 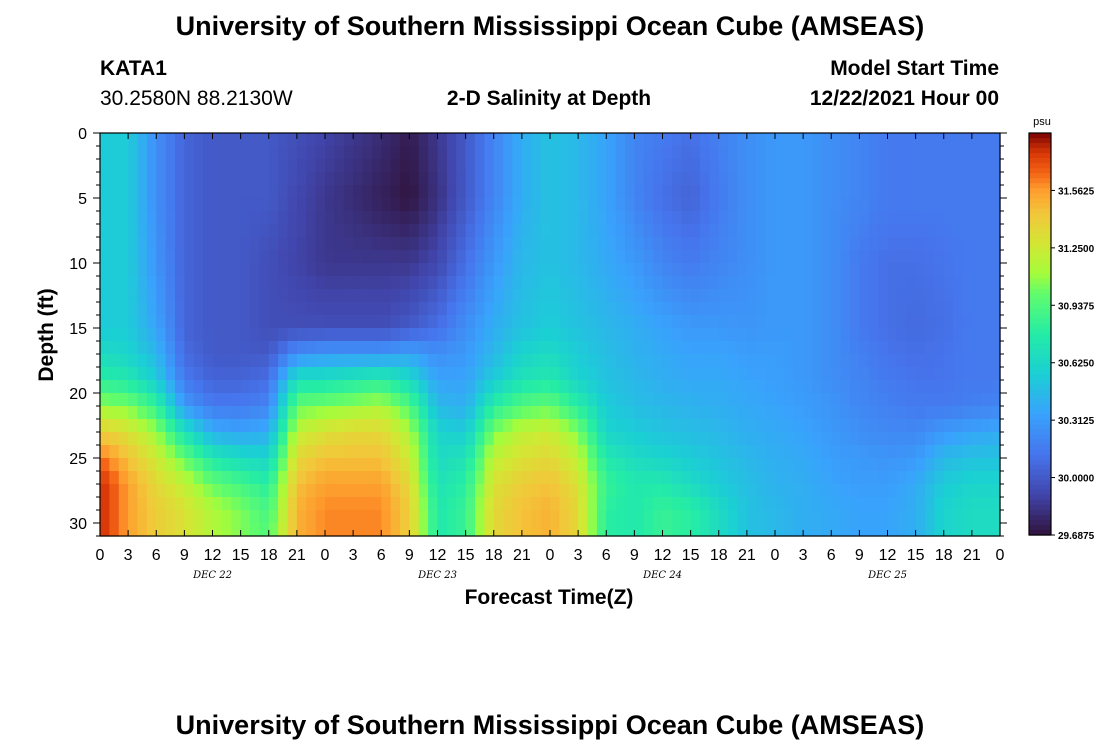 What do you see at coordinates (859, 555) in the screenshot?
I see `x-tick-label: 9` at bounding box center [859, 555].